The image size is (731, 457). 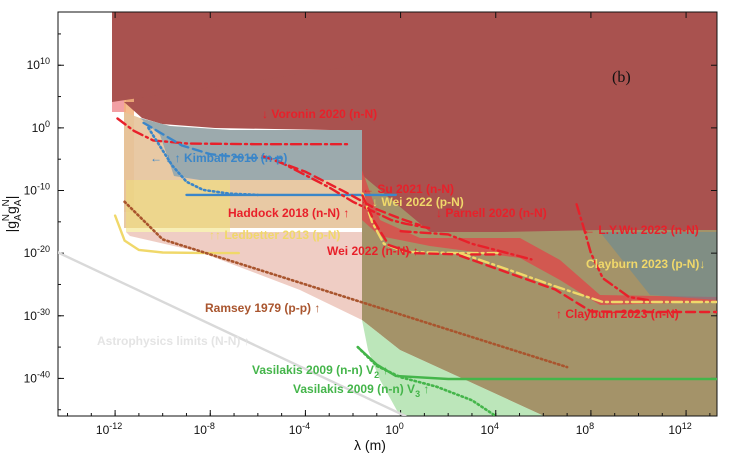 I want to click on x-tick-label: 10⁻¹², so click(x=109, y=429).